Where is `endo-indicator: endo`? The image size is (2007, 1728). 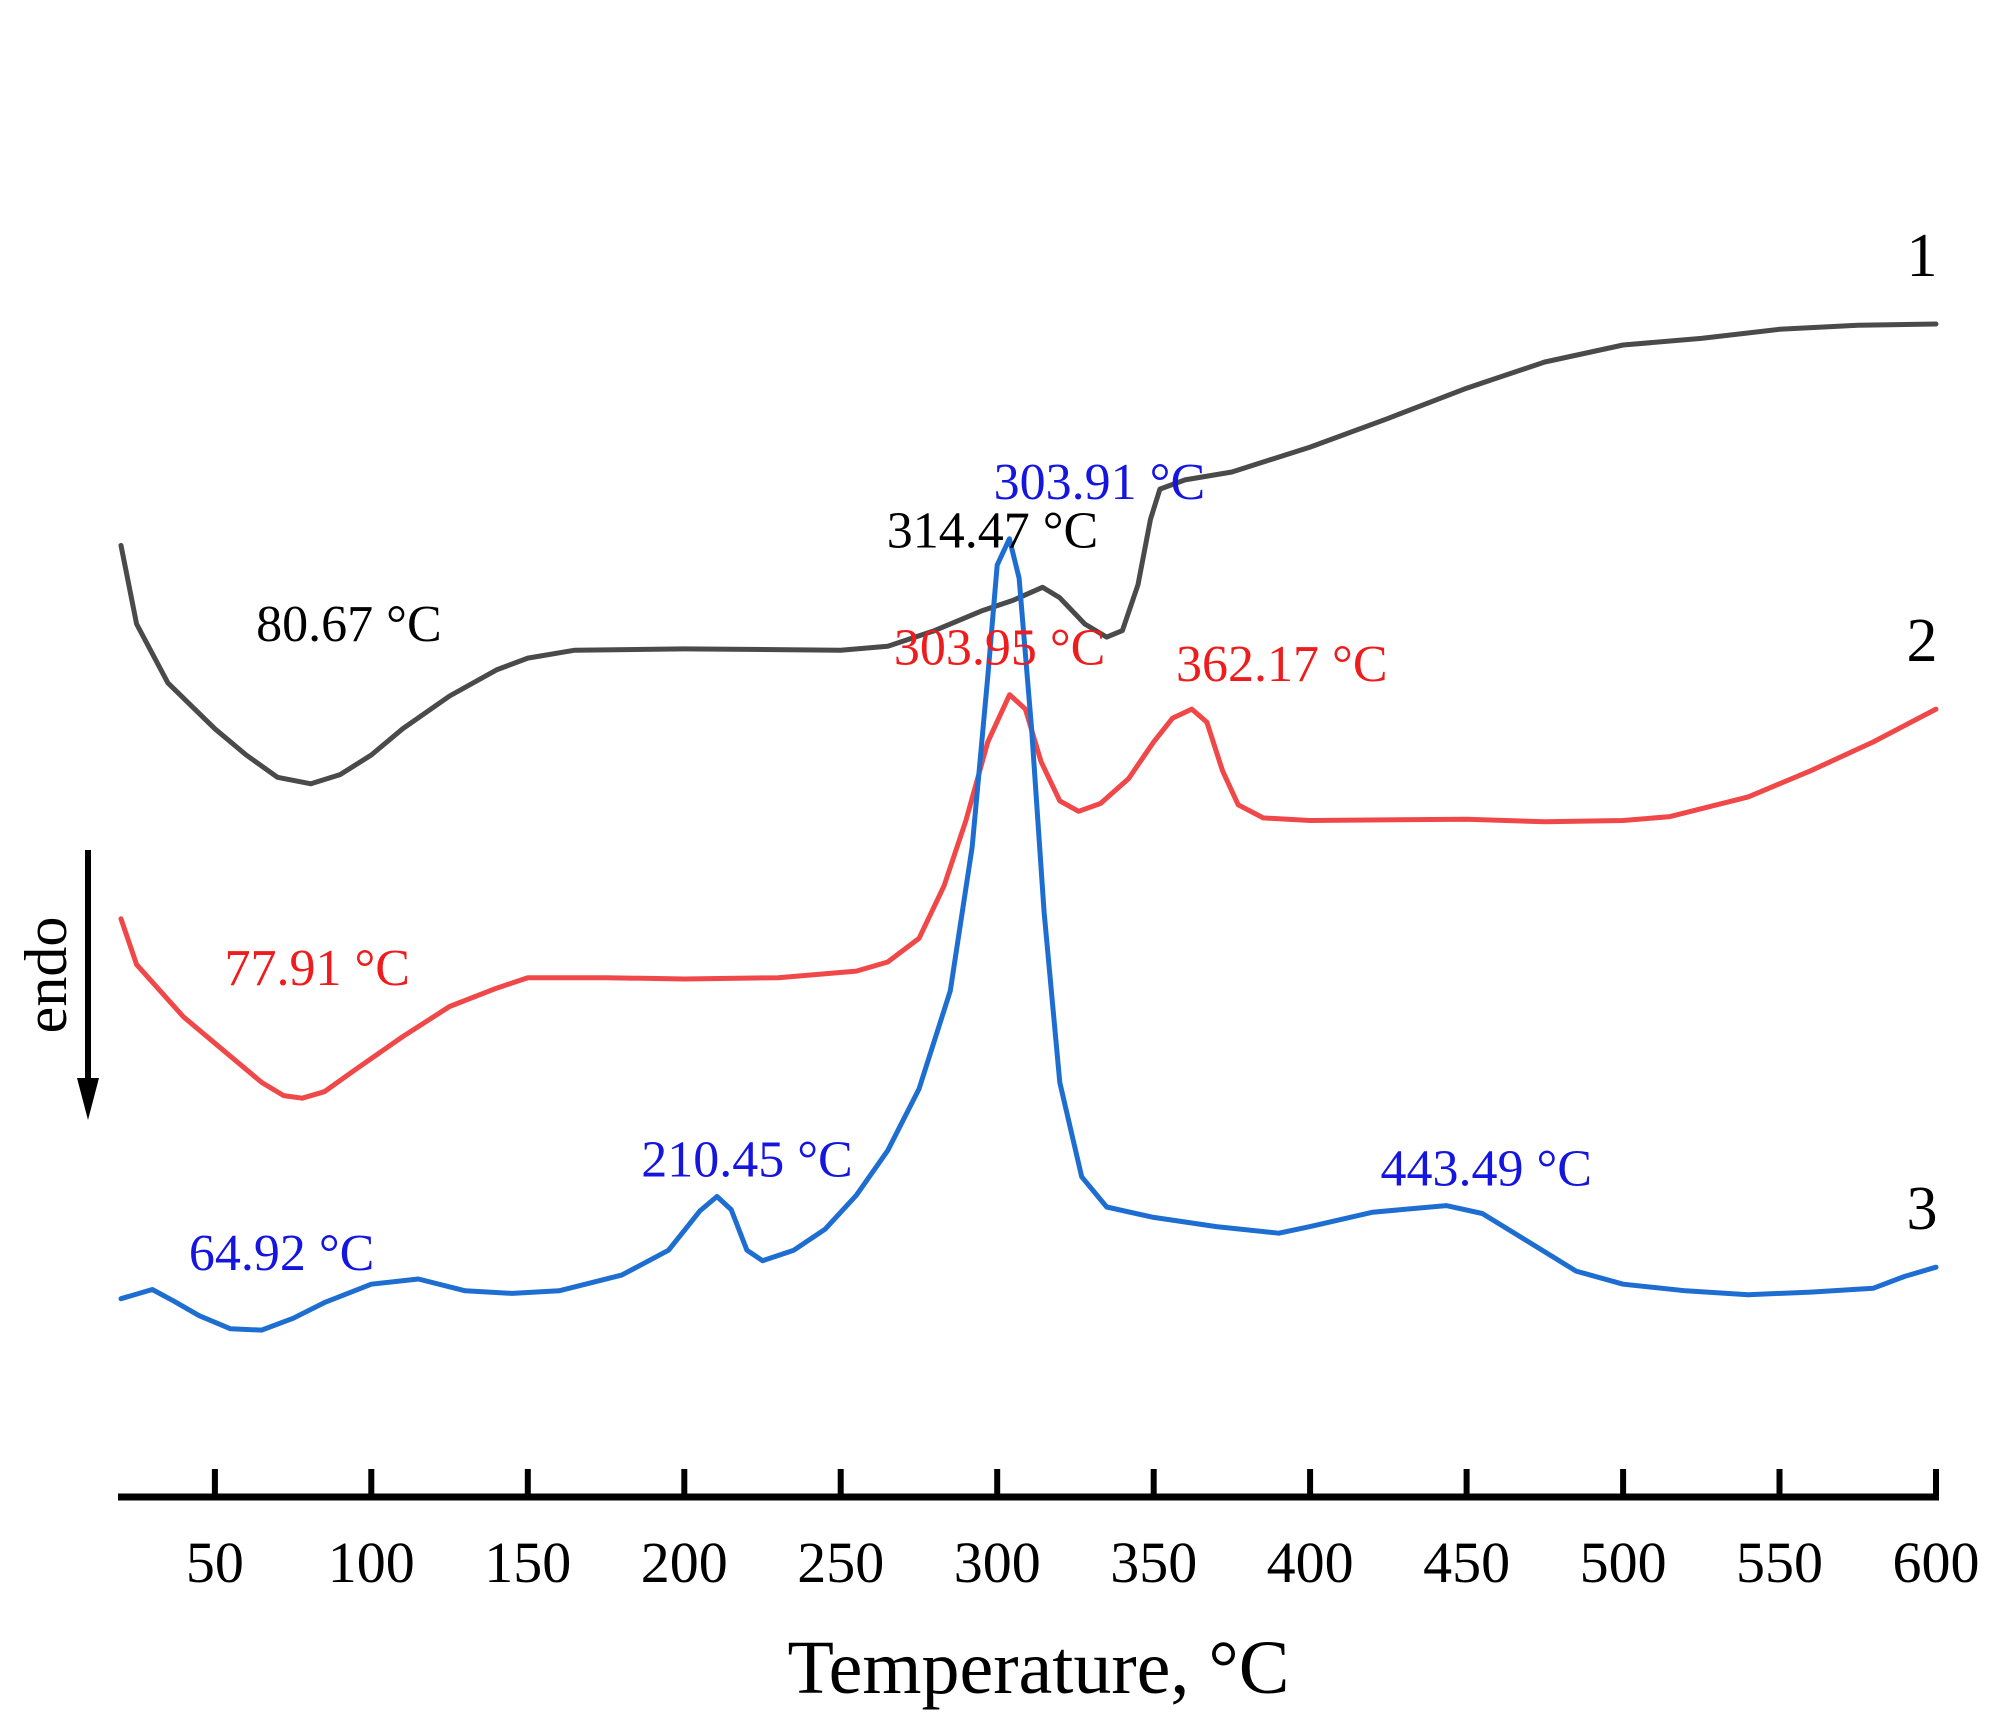 endo-indicator: endo is located at coordinates (56, 985).